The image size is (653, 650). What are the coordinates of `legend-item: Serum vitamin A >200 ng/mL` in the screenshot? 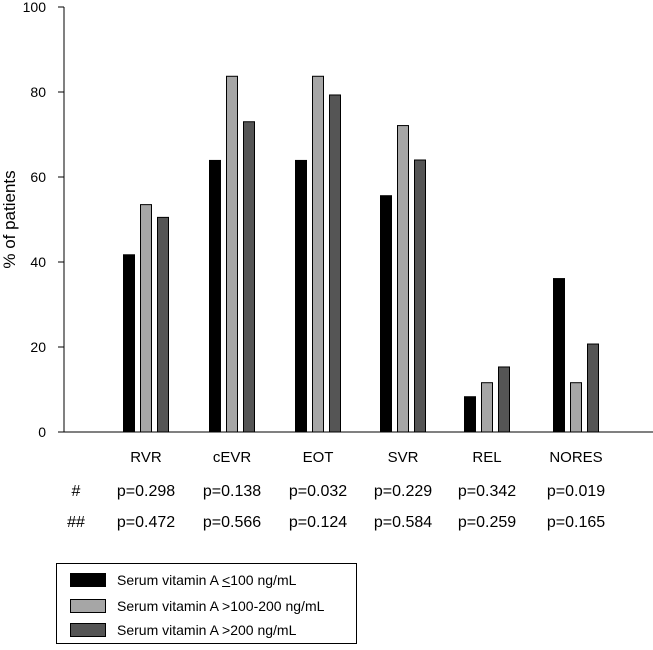 It's located at (183, 630).